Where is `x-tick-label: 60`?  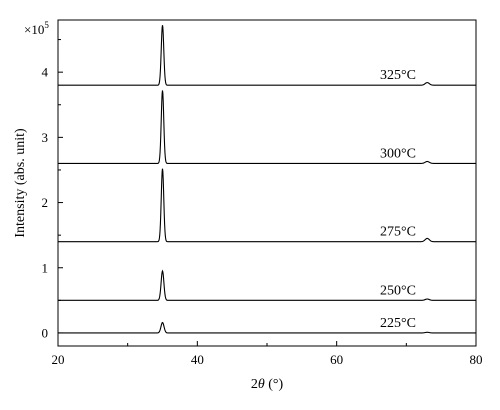
x-tick-label: 60 is located at coordinates (336, 359).